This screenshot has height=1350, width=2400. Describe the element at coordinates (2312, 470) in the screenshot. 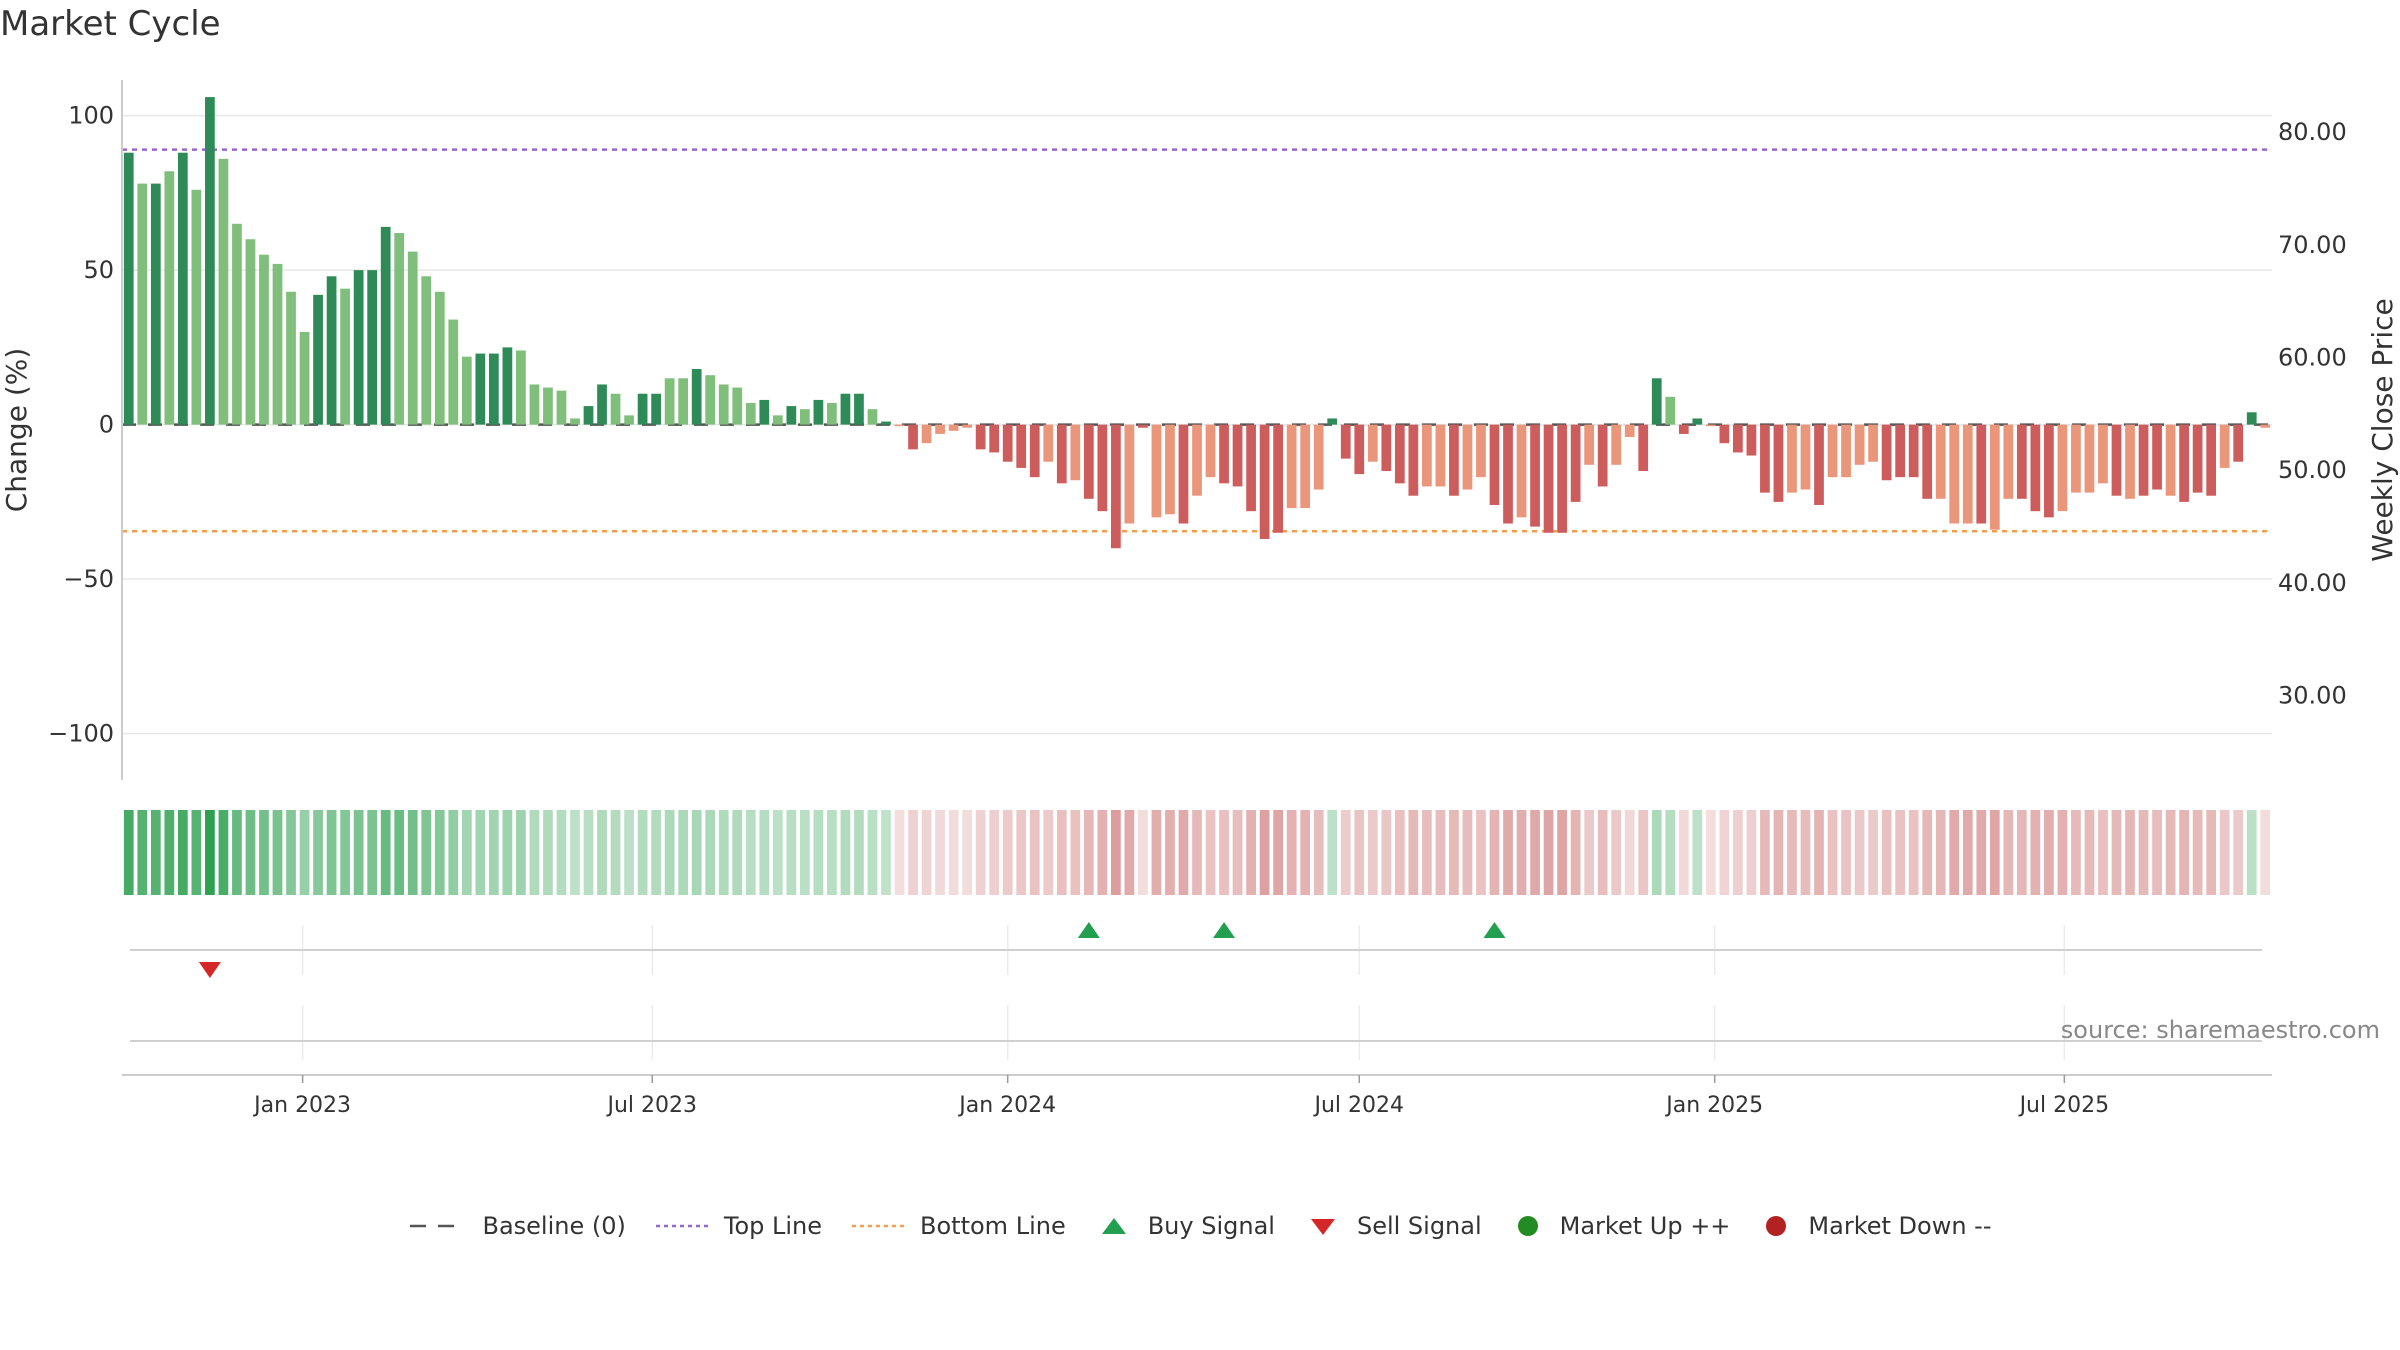

I see `y2-tick-label: 50.00` at that location.